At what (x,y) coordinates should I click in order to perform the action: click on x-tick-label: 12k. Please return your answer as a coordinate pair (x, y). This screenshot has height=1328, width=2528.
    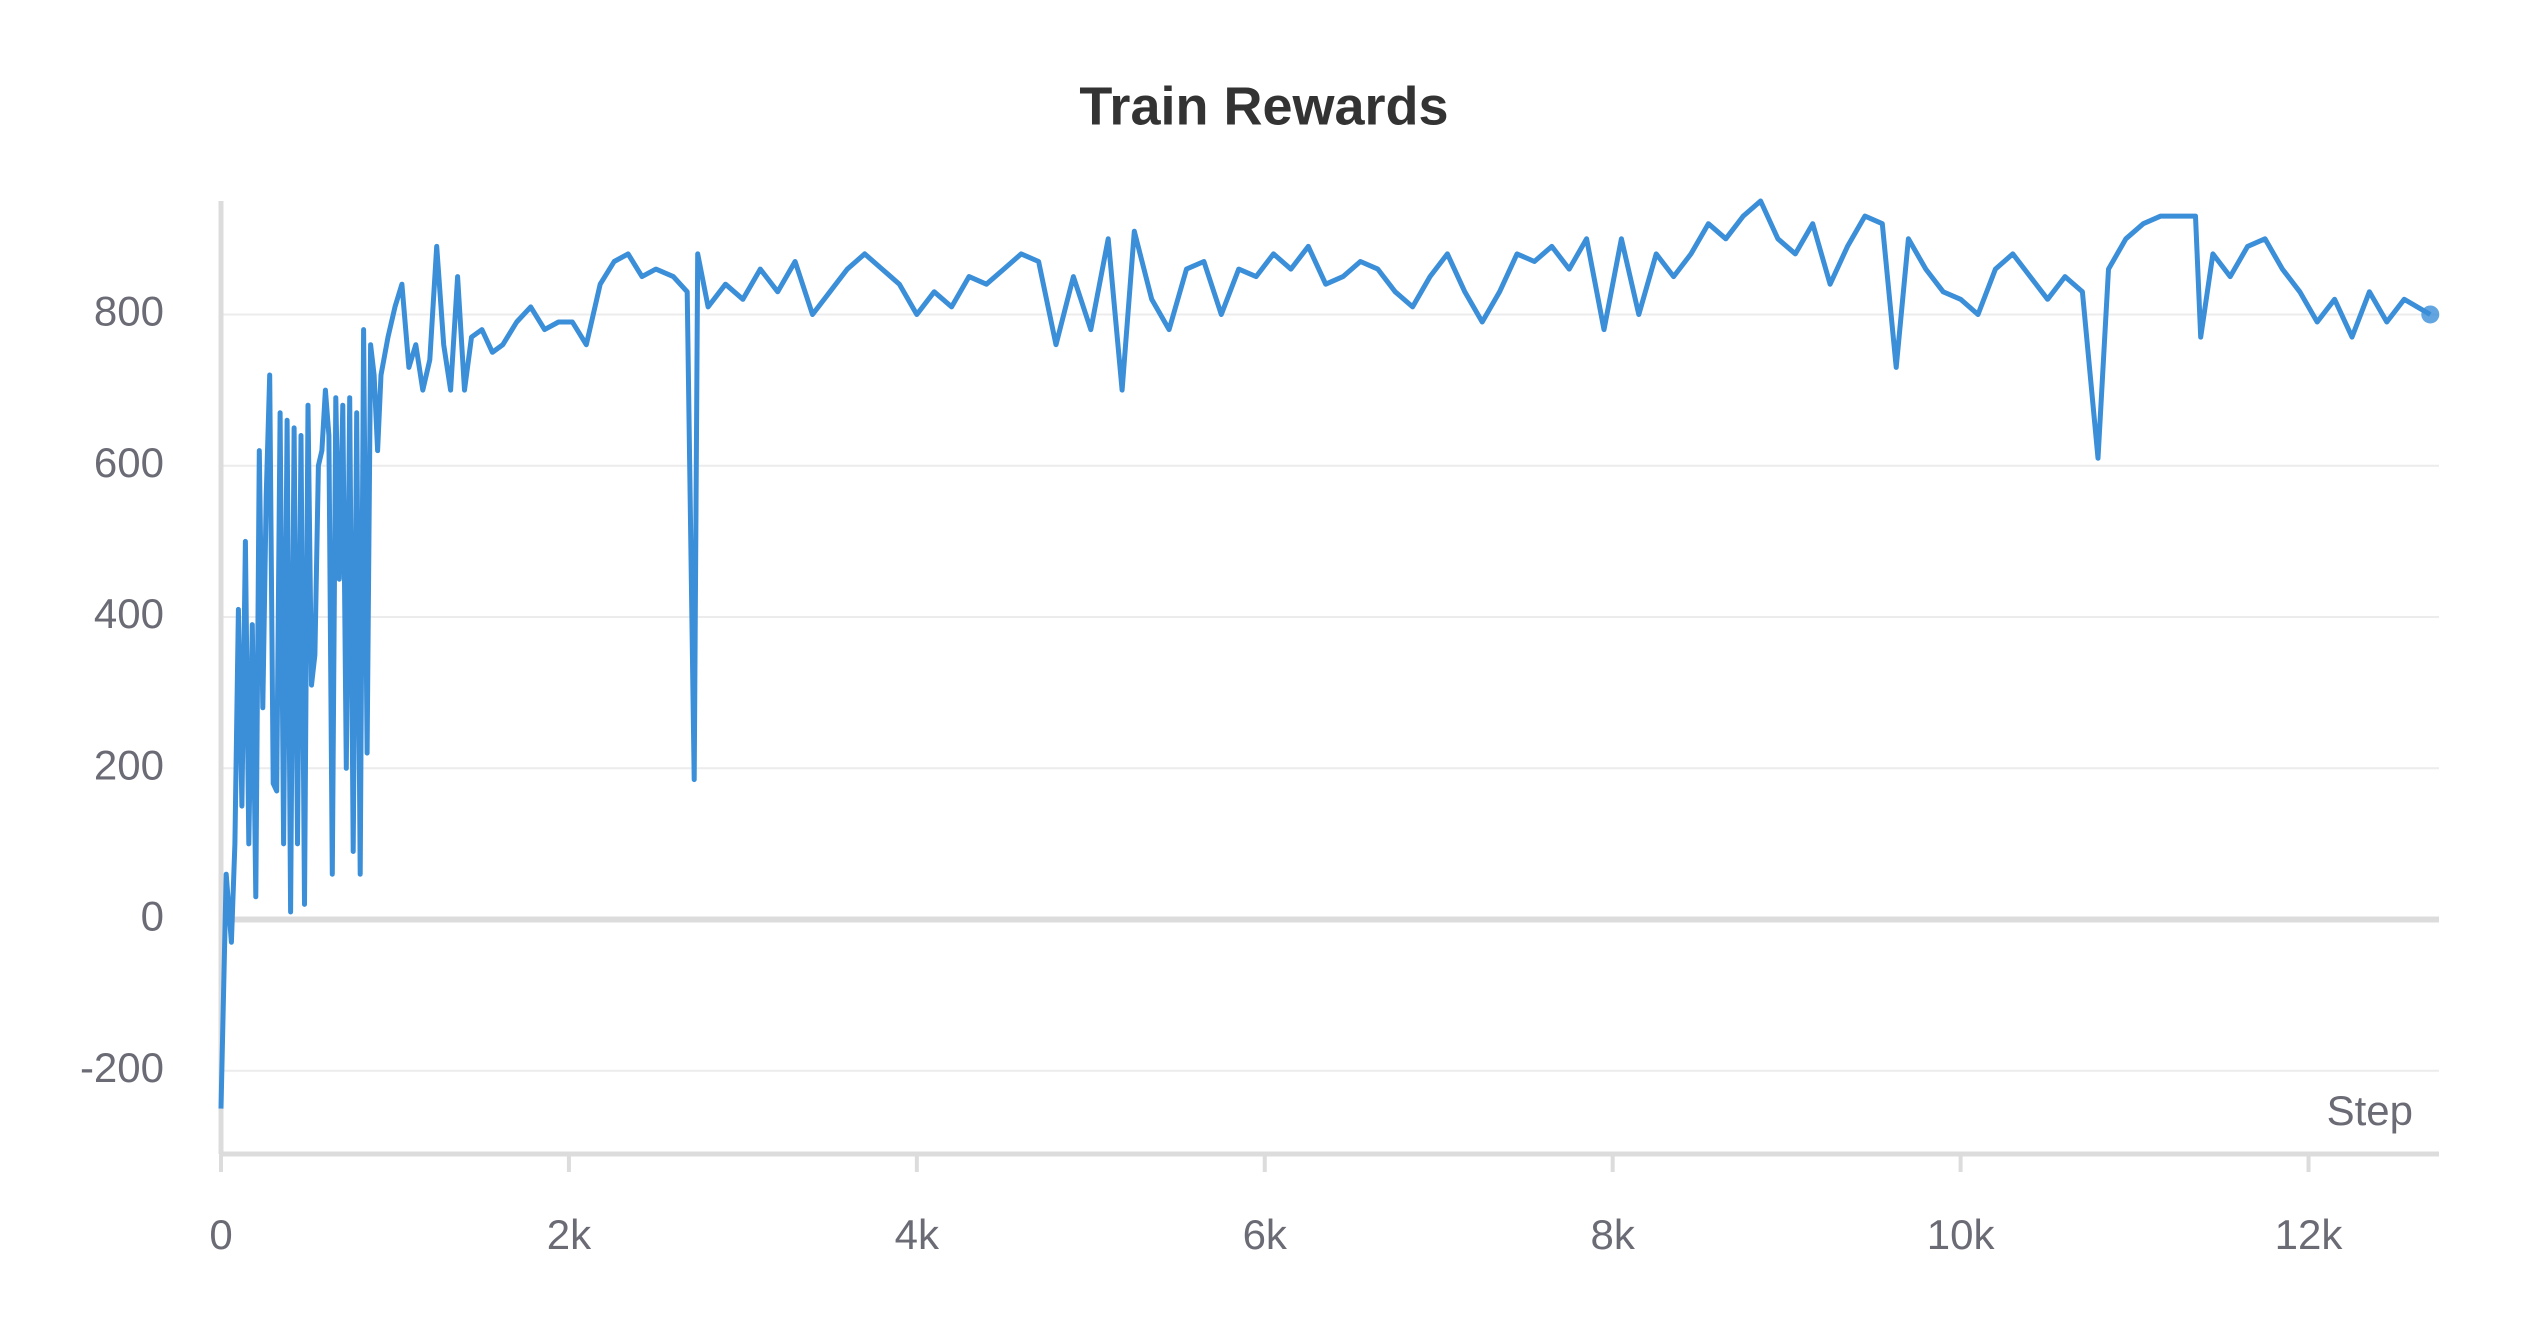
    Looking at the image, I should click on (2309, 1234).